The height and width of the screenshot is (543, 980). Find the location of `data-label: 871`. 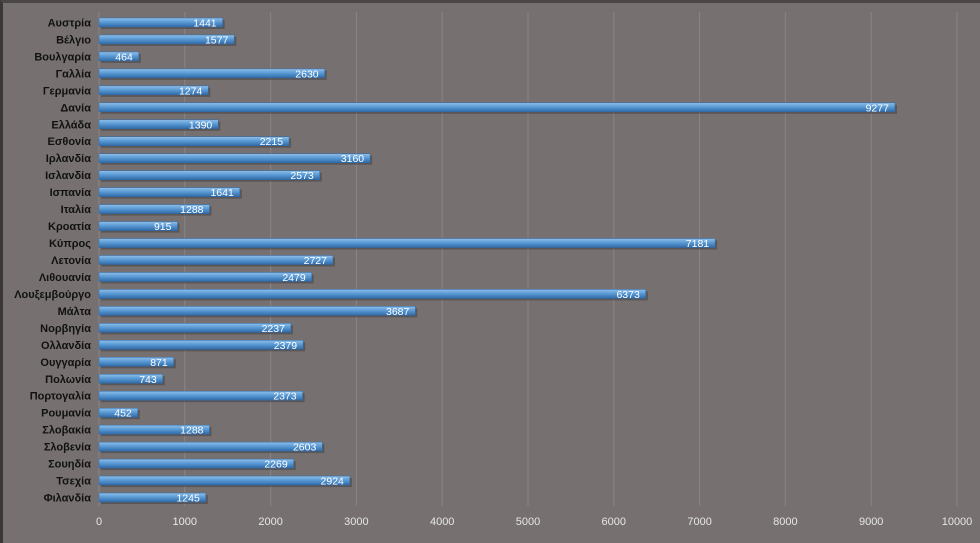

data-label: 871 is located at coordinates (159, 363).